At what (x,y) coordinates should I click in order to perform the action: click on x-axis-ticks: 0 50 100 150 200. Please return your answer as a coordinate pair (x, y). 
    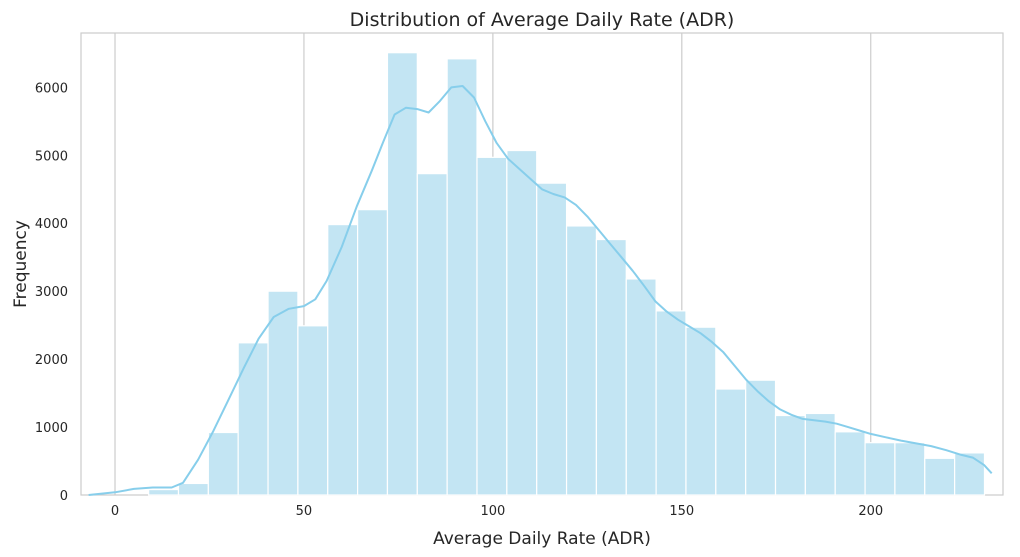
    Looking at the image, I should click on (497, 511).